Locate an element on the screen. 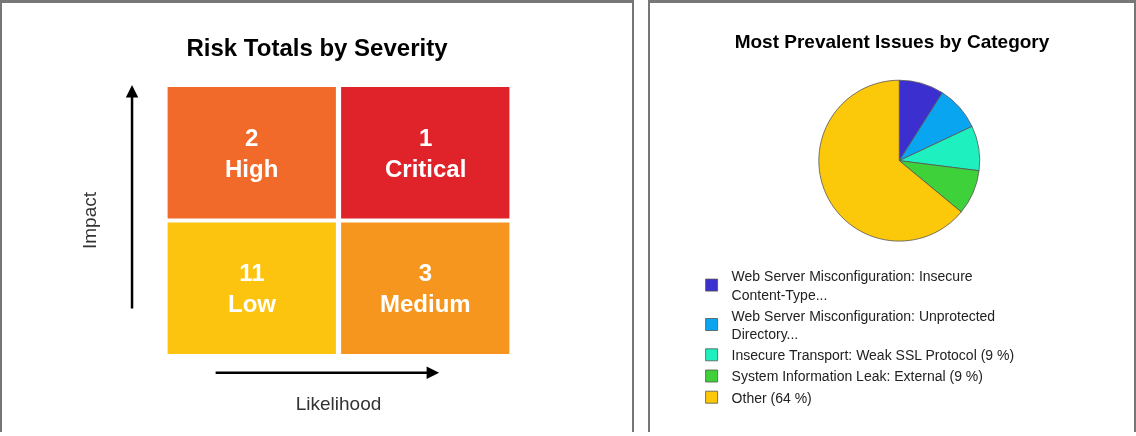  legend-label: Insecure Transport: Weak SSL Protocol (9 %) is located at coordinates (873, 355).